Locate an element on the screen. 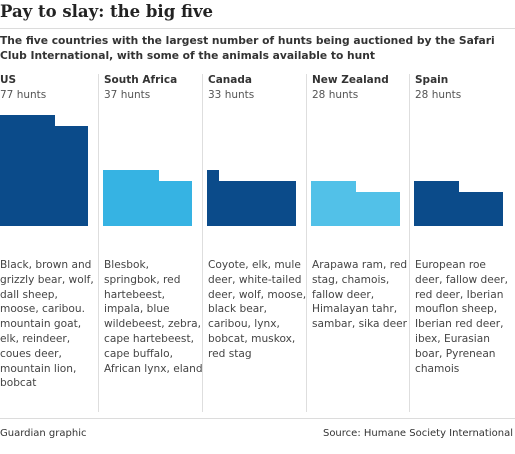 The image size is (515, 454). hunts-label: 28 hunts is located at coordinates (438, 95).